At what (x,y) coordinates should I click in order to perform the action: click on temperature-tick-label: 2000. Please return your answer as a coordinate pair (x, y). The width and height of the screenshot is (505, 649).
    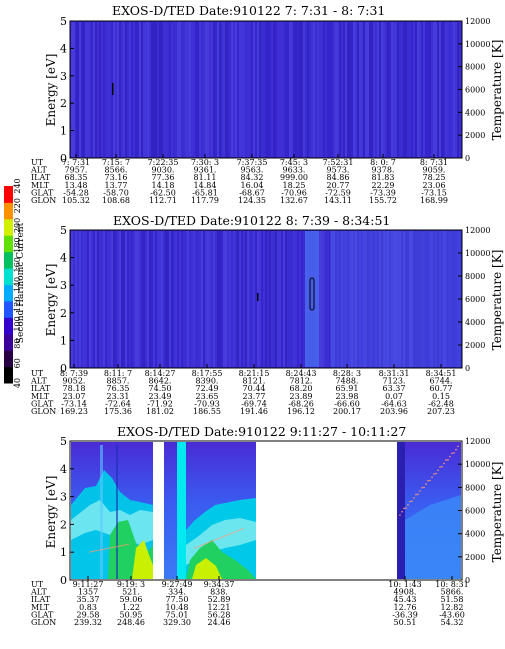
    Looking at the image, I should click on (475, 557).